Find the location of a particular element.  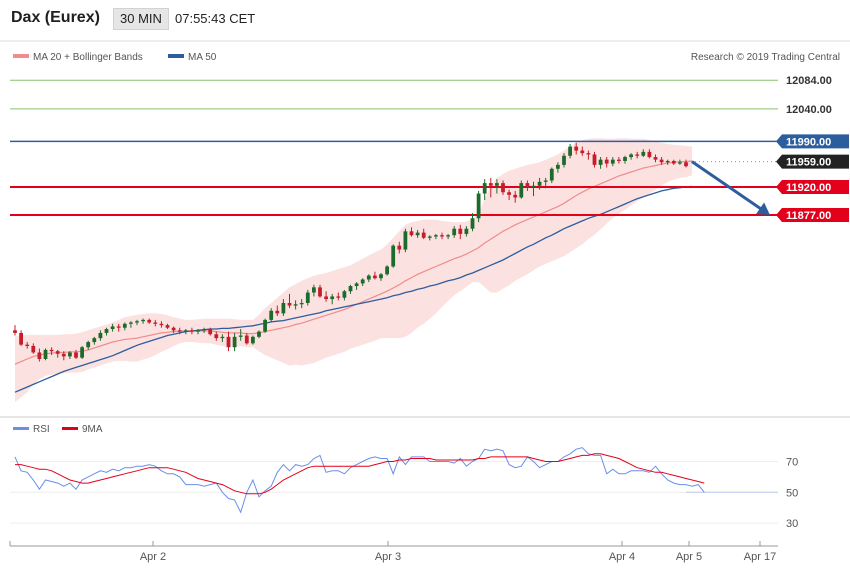

rsi-legend: RSI 9MA is located at coordinates (58, 429).